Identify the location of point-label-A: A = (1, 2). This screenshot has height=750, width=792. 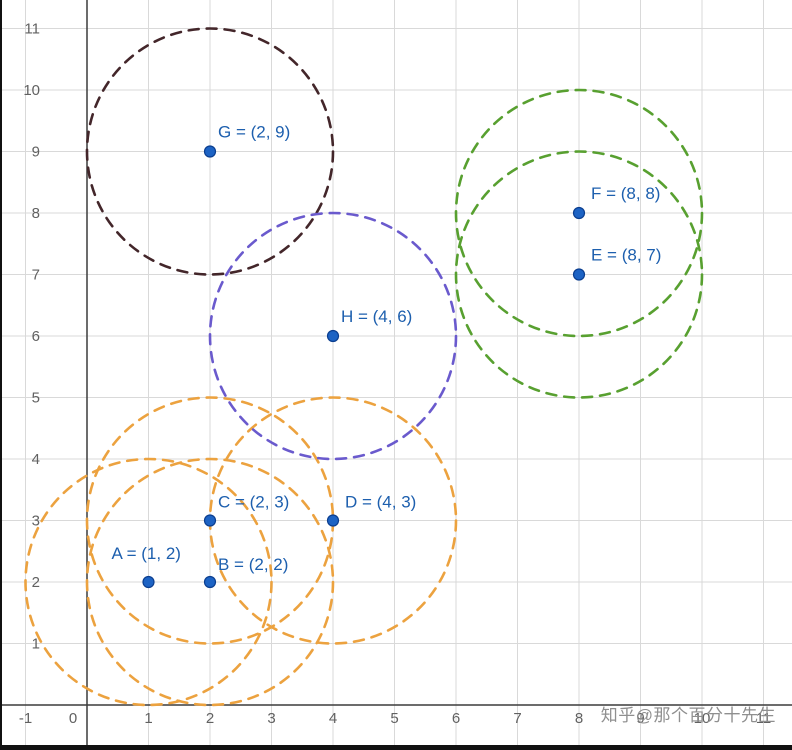
(146, 553).